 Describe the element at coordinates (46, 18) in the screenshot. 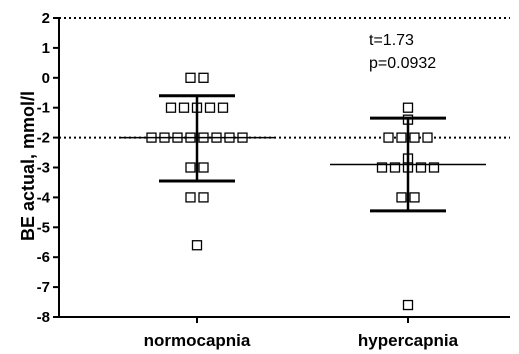

I see `y-tick-label: 2` at that location.